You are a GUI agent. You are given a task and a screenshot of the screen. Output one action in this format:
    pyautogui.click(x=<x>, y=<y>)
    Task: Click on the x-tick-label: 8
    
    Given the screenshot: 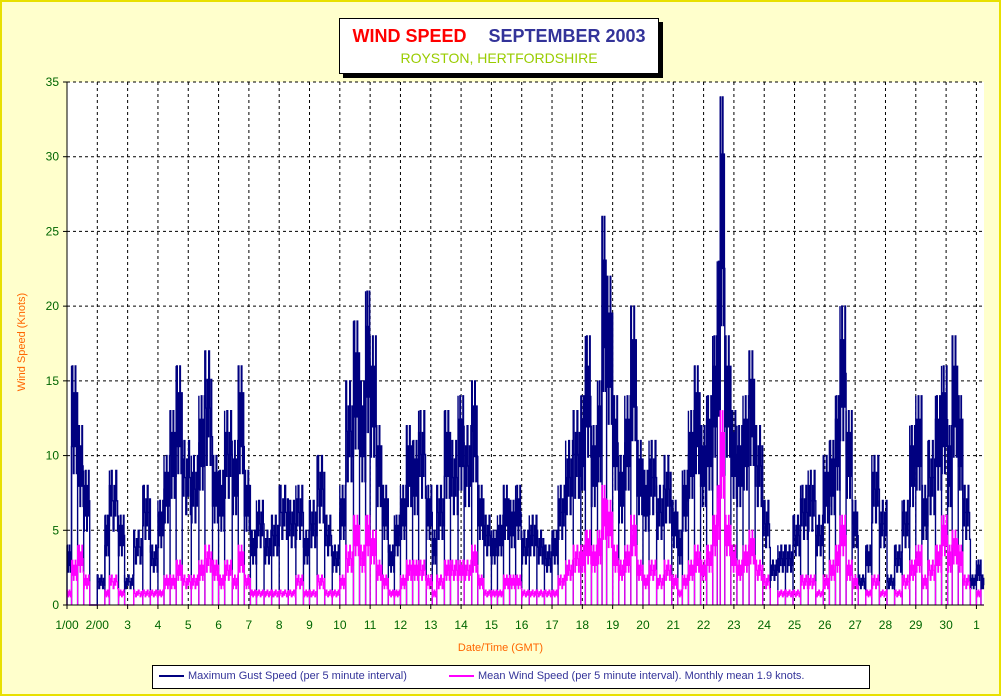 What is the action you would take?
    pyautogui.click(x=279, y=625)
    